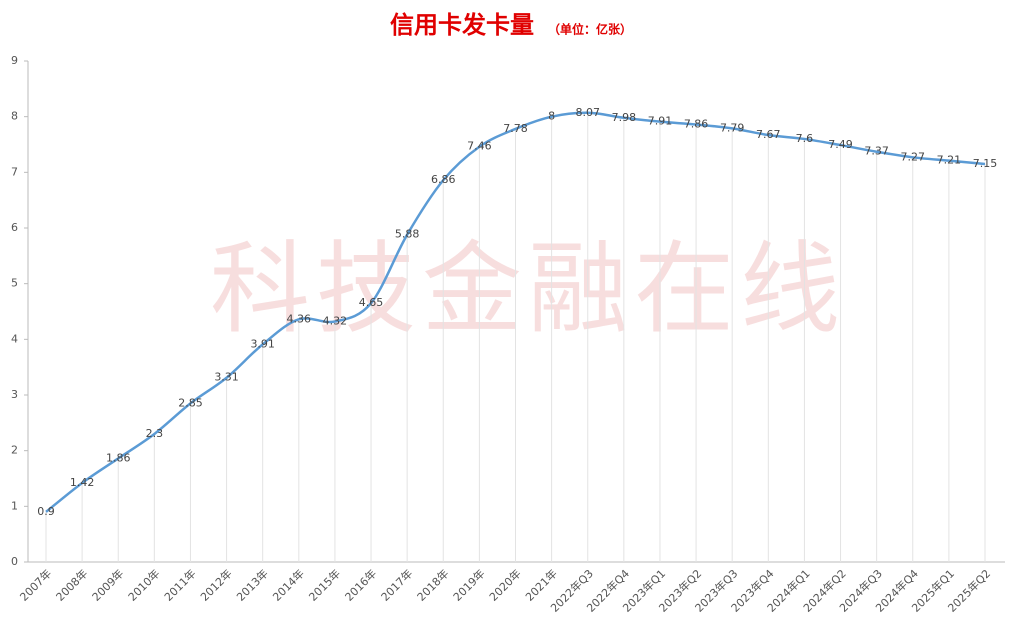 This screenshot has width=1017, height=630. What do you see at coordinates (299, 318) in the screenshot?
I see `data-label: 4.36` at bounding box center [299, 318].